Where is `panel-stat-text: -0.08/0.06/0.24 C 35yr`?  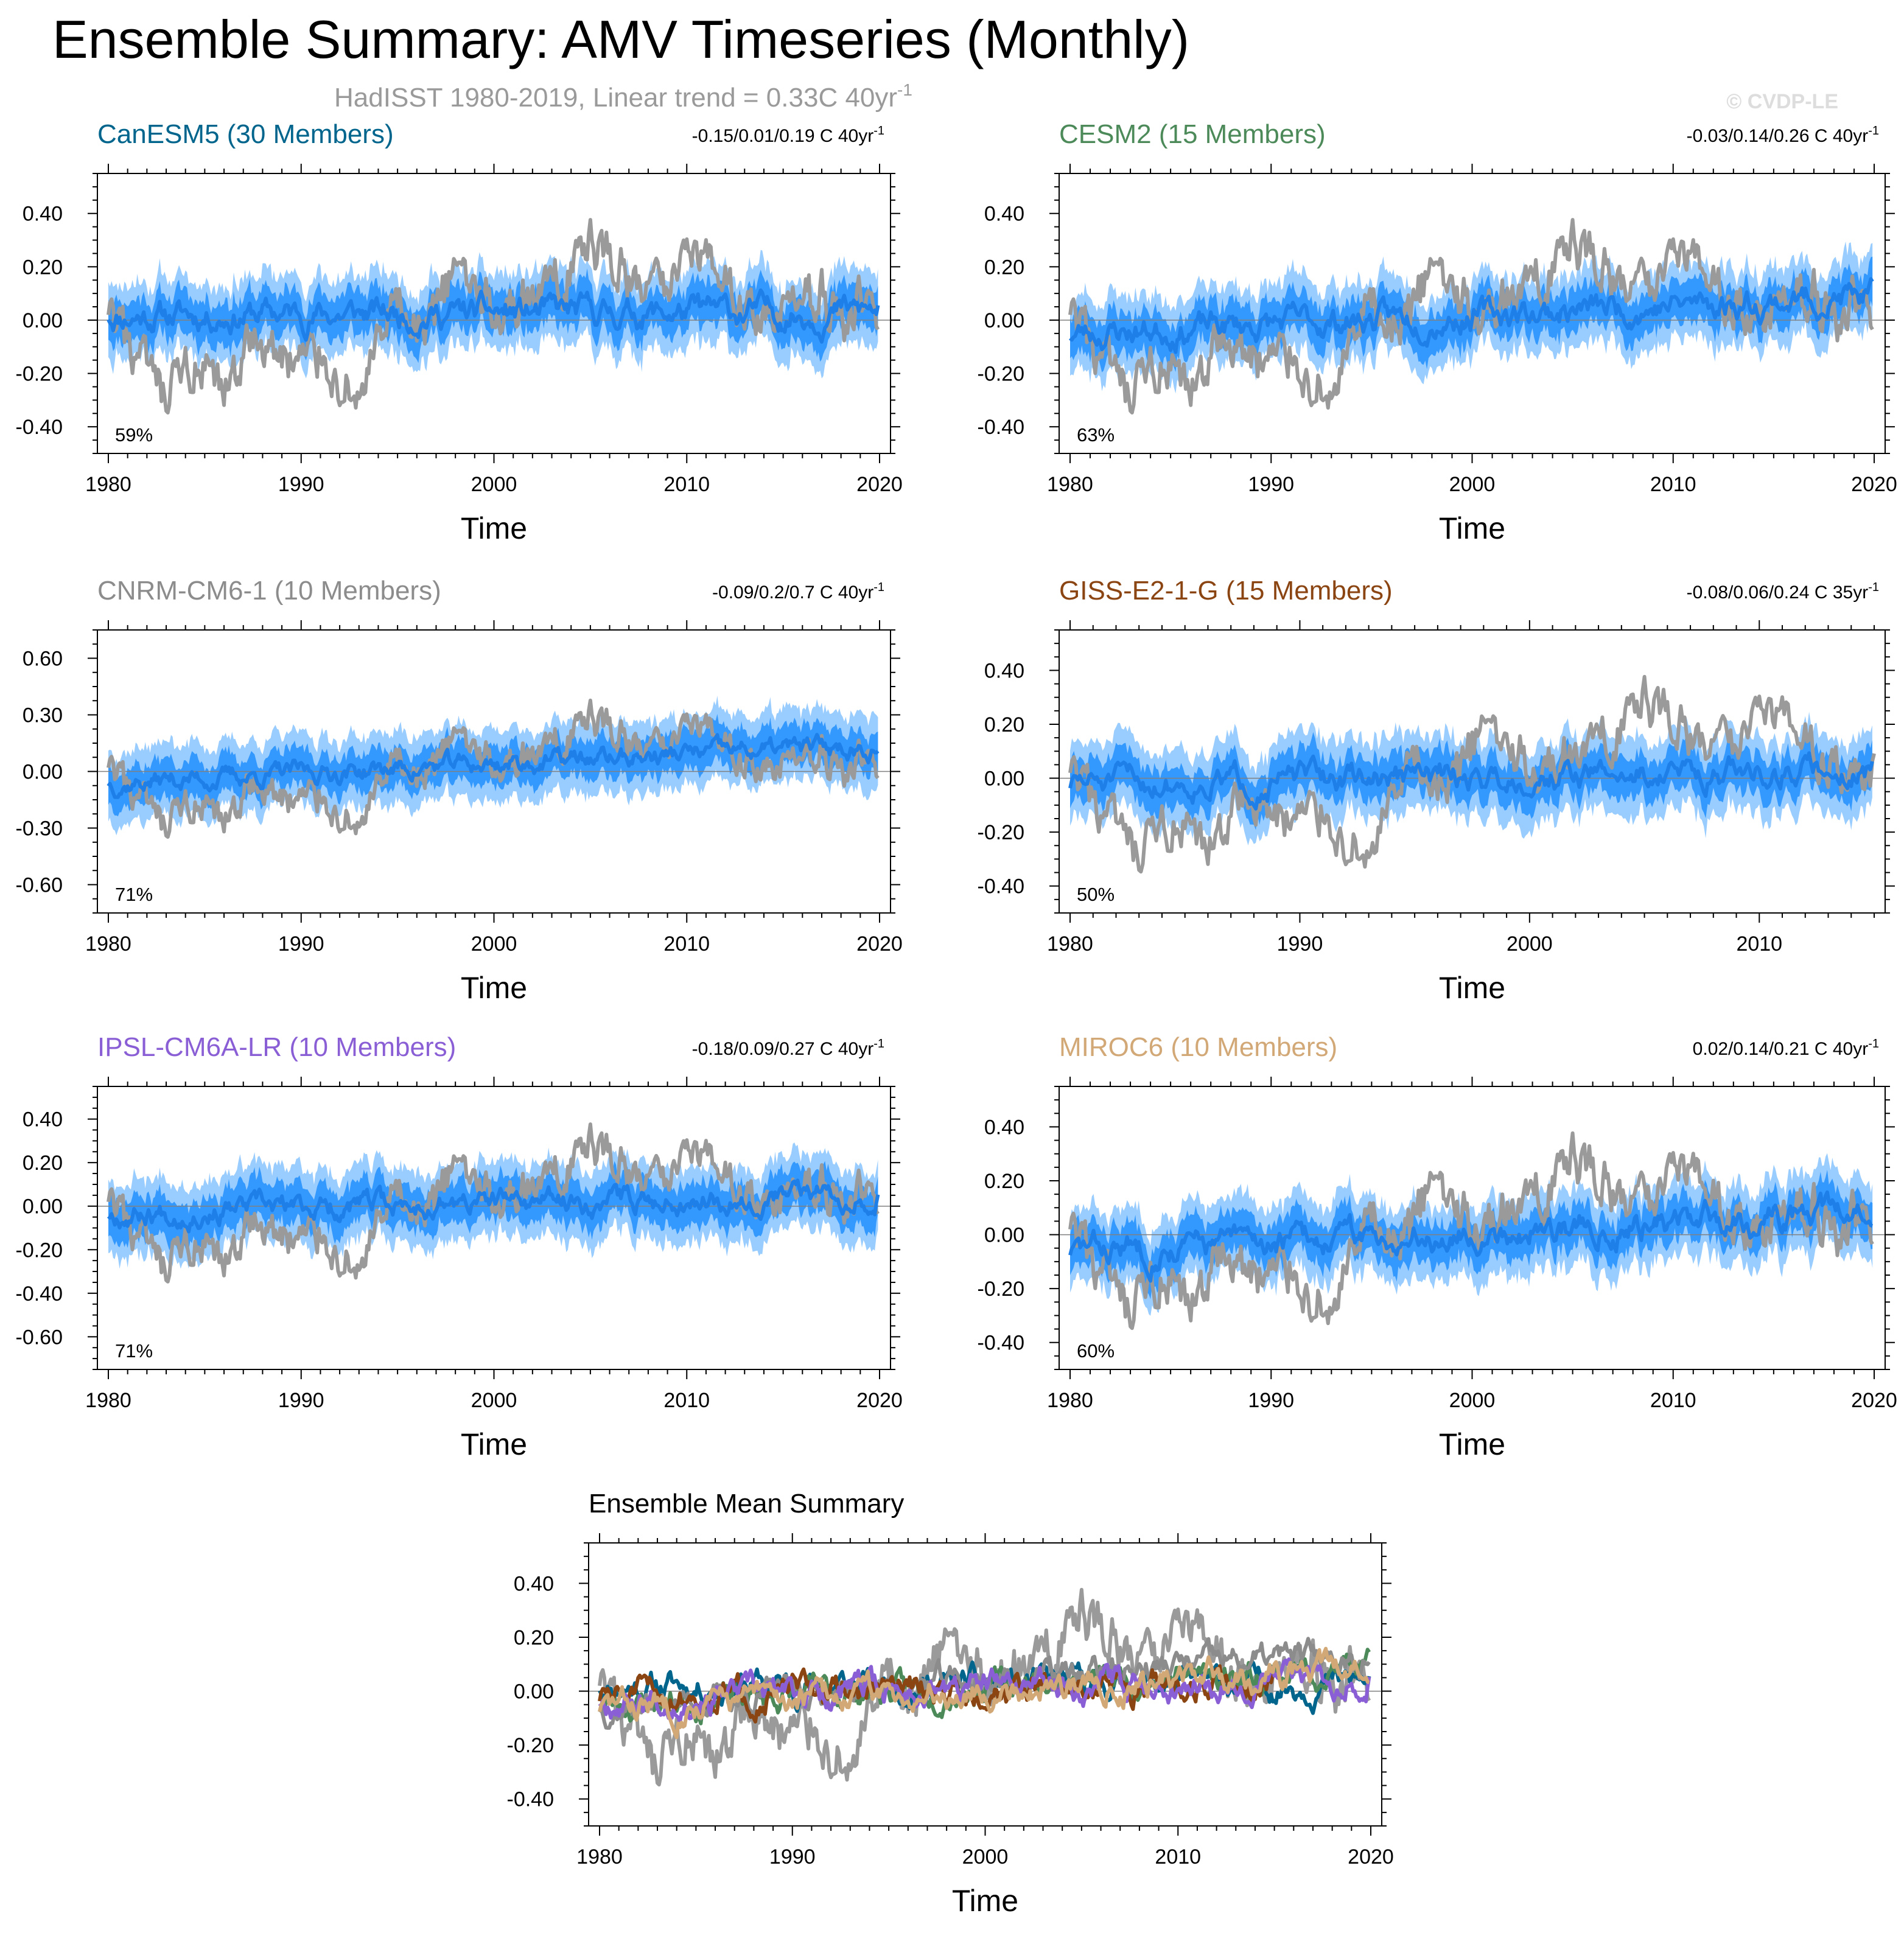
panel-stat-text: -0.08/0.06/0.24 C 35yr is located at coordinates (1778, 592).